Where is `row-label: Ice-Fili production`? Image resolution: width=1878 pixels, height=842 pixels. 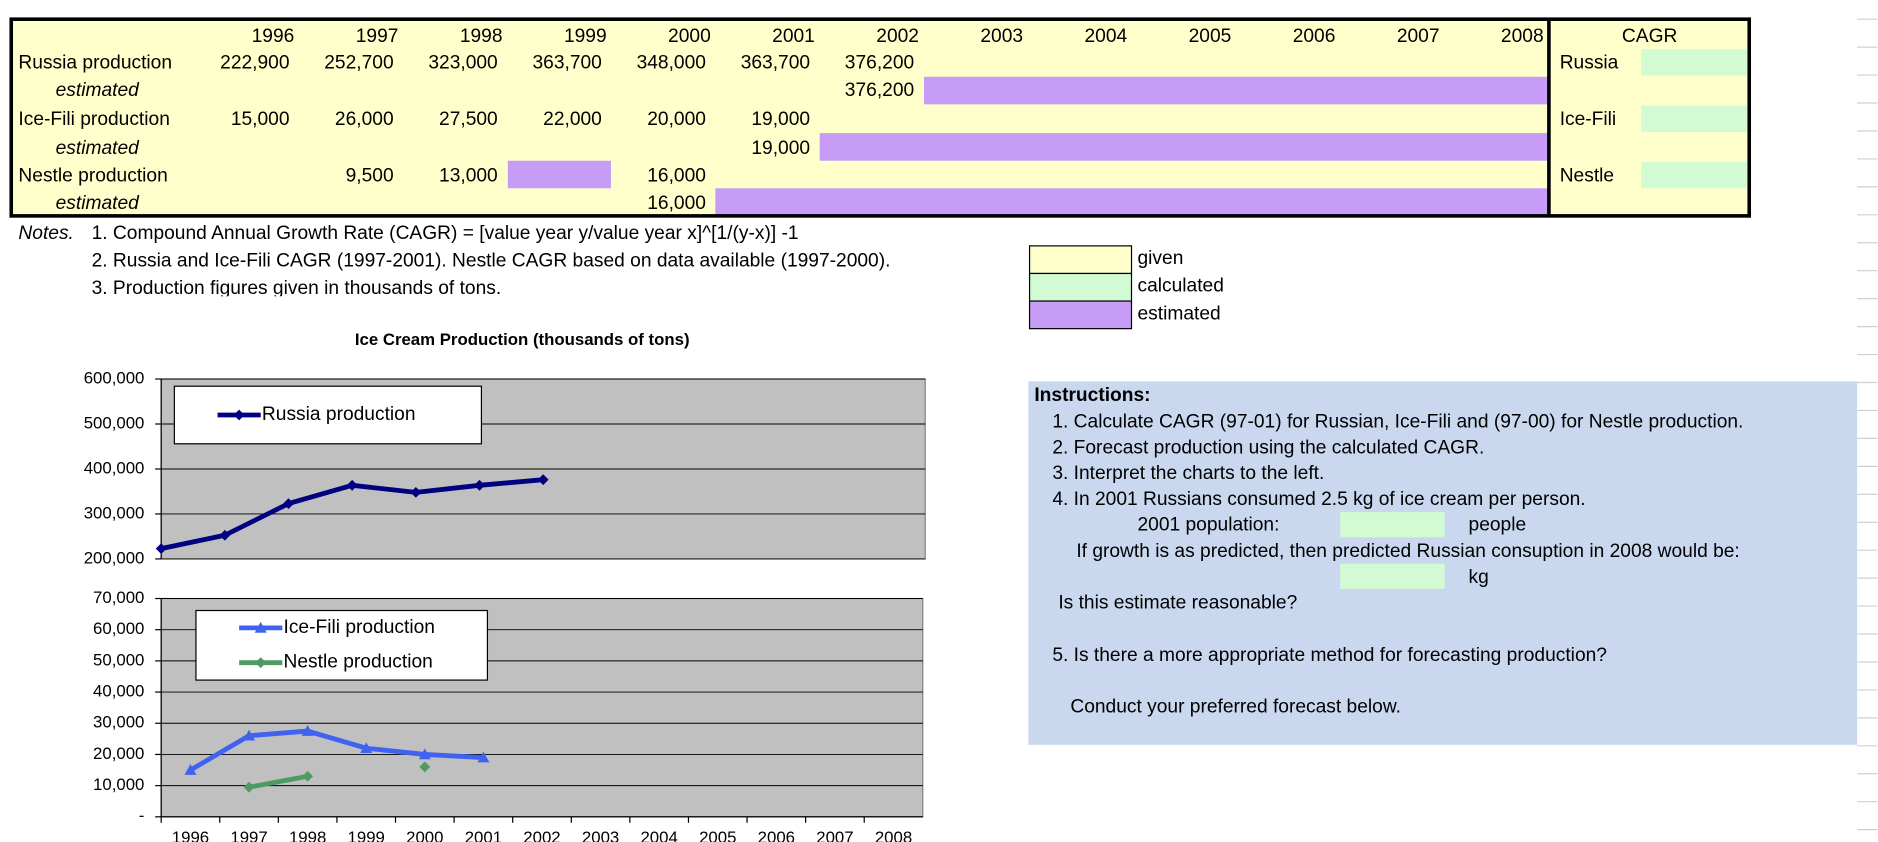
row-label: Ice-Fili production is located at coordinates (93, 119).